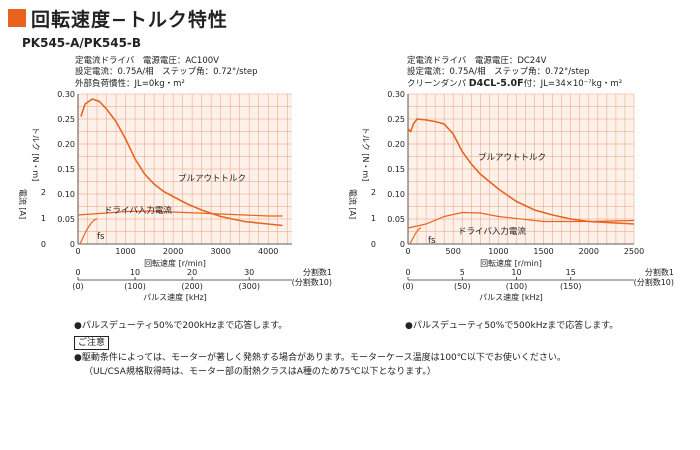 The width and height of the screenshot is (700, 450). What do you see at coordinates (249, 272) in the screenshot?
I see `chart-1-pulse-tick-label: 30` at bounding box center [249, 272].